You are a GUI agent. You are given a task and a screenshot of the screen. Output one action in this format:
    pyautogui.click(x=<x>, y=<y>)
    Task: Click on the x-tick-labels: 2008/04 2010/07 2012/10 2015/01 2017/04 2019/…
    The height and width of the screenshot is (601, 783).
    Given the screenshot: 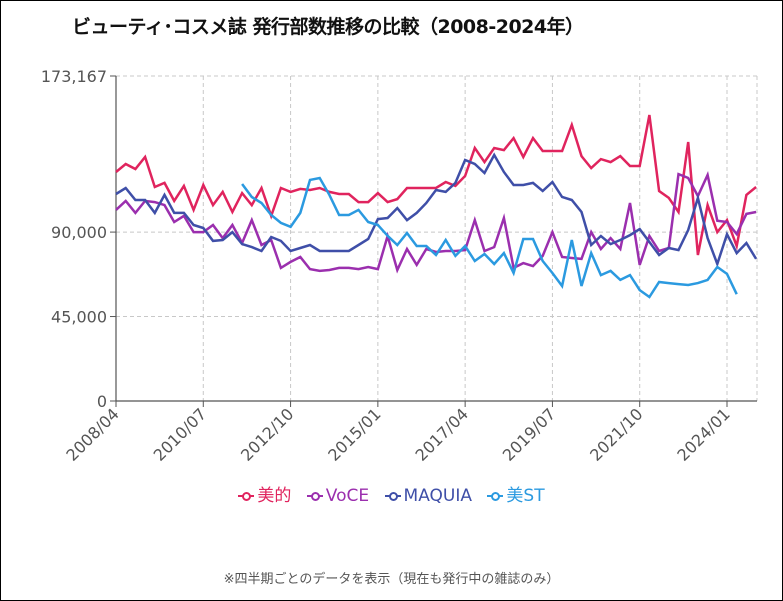 What is the action you would take?
    pyautogui.click(x=397, y=434)
    